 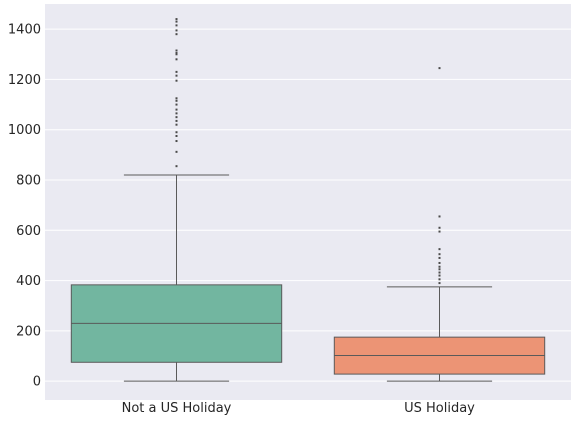 What do you see at coordinates (439, 408) in the screenshot?
I see `x-tick-label: US Holiday` at bounding box center [439, 408].